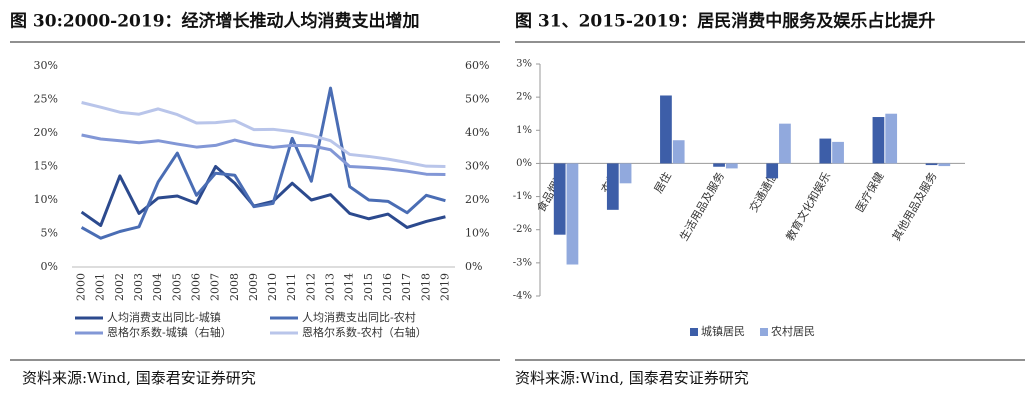 The image size is (1032, 408). I want to click on x-tick-label: 生活用品及服务, so click(702, 206).